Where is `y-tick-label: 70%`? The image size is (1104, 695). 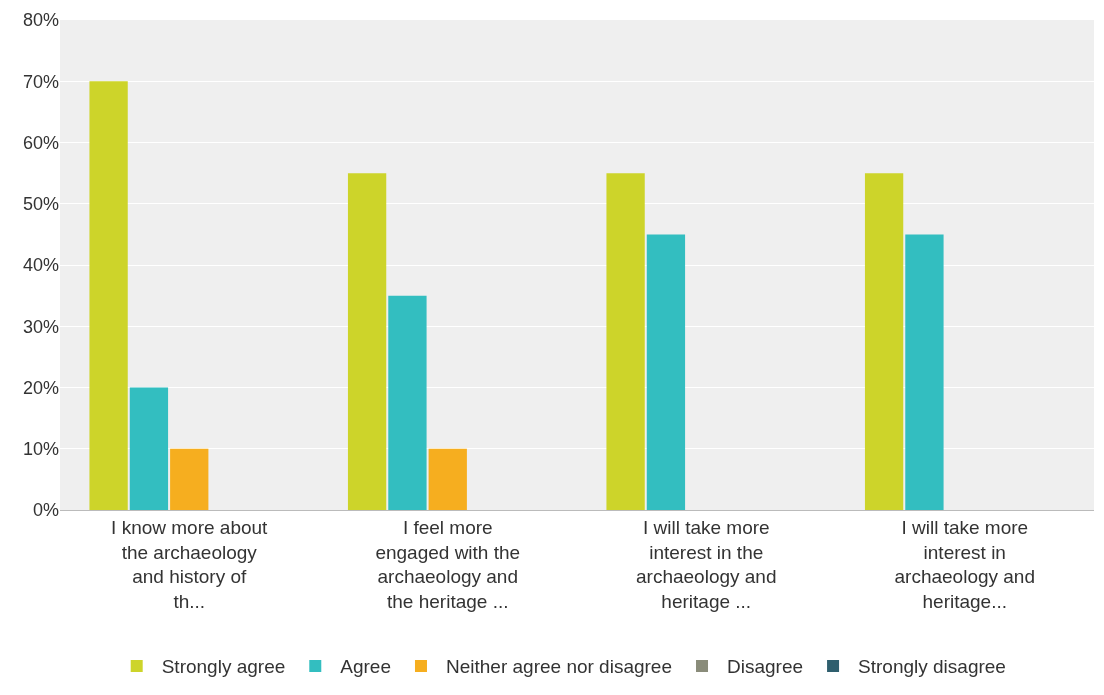 y-tick-label: 70% is located at coordinates (40, 81).